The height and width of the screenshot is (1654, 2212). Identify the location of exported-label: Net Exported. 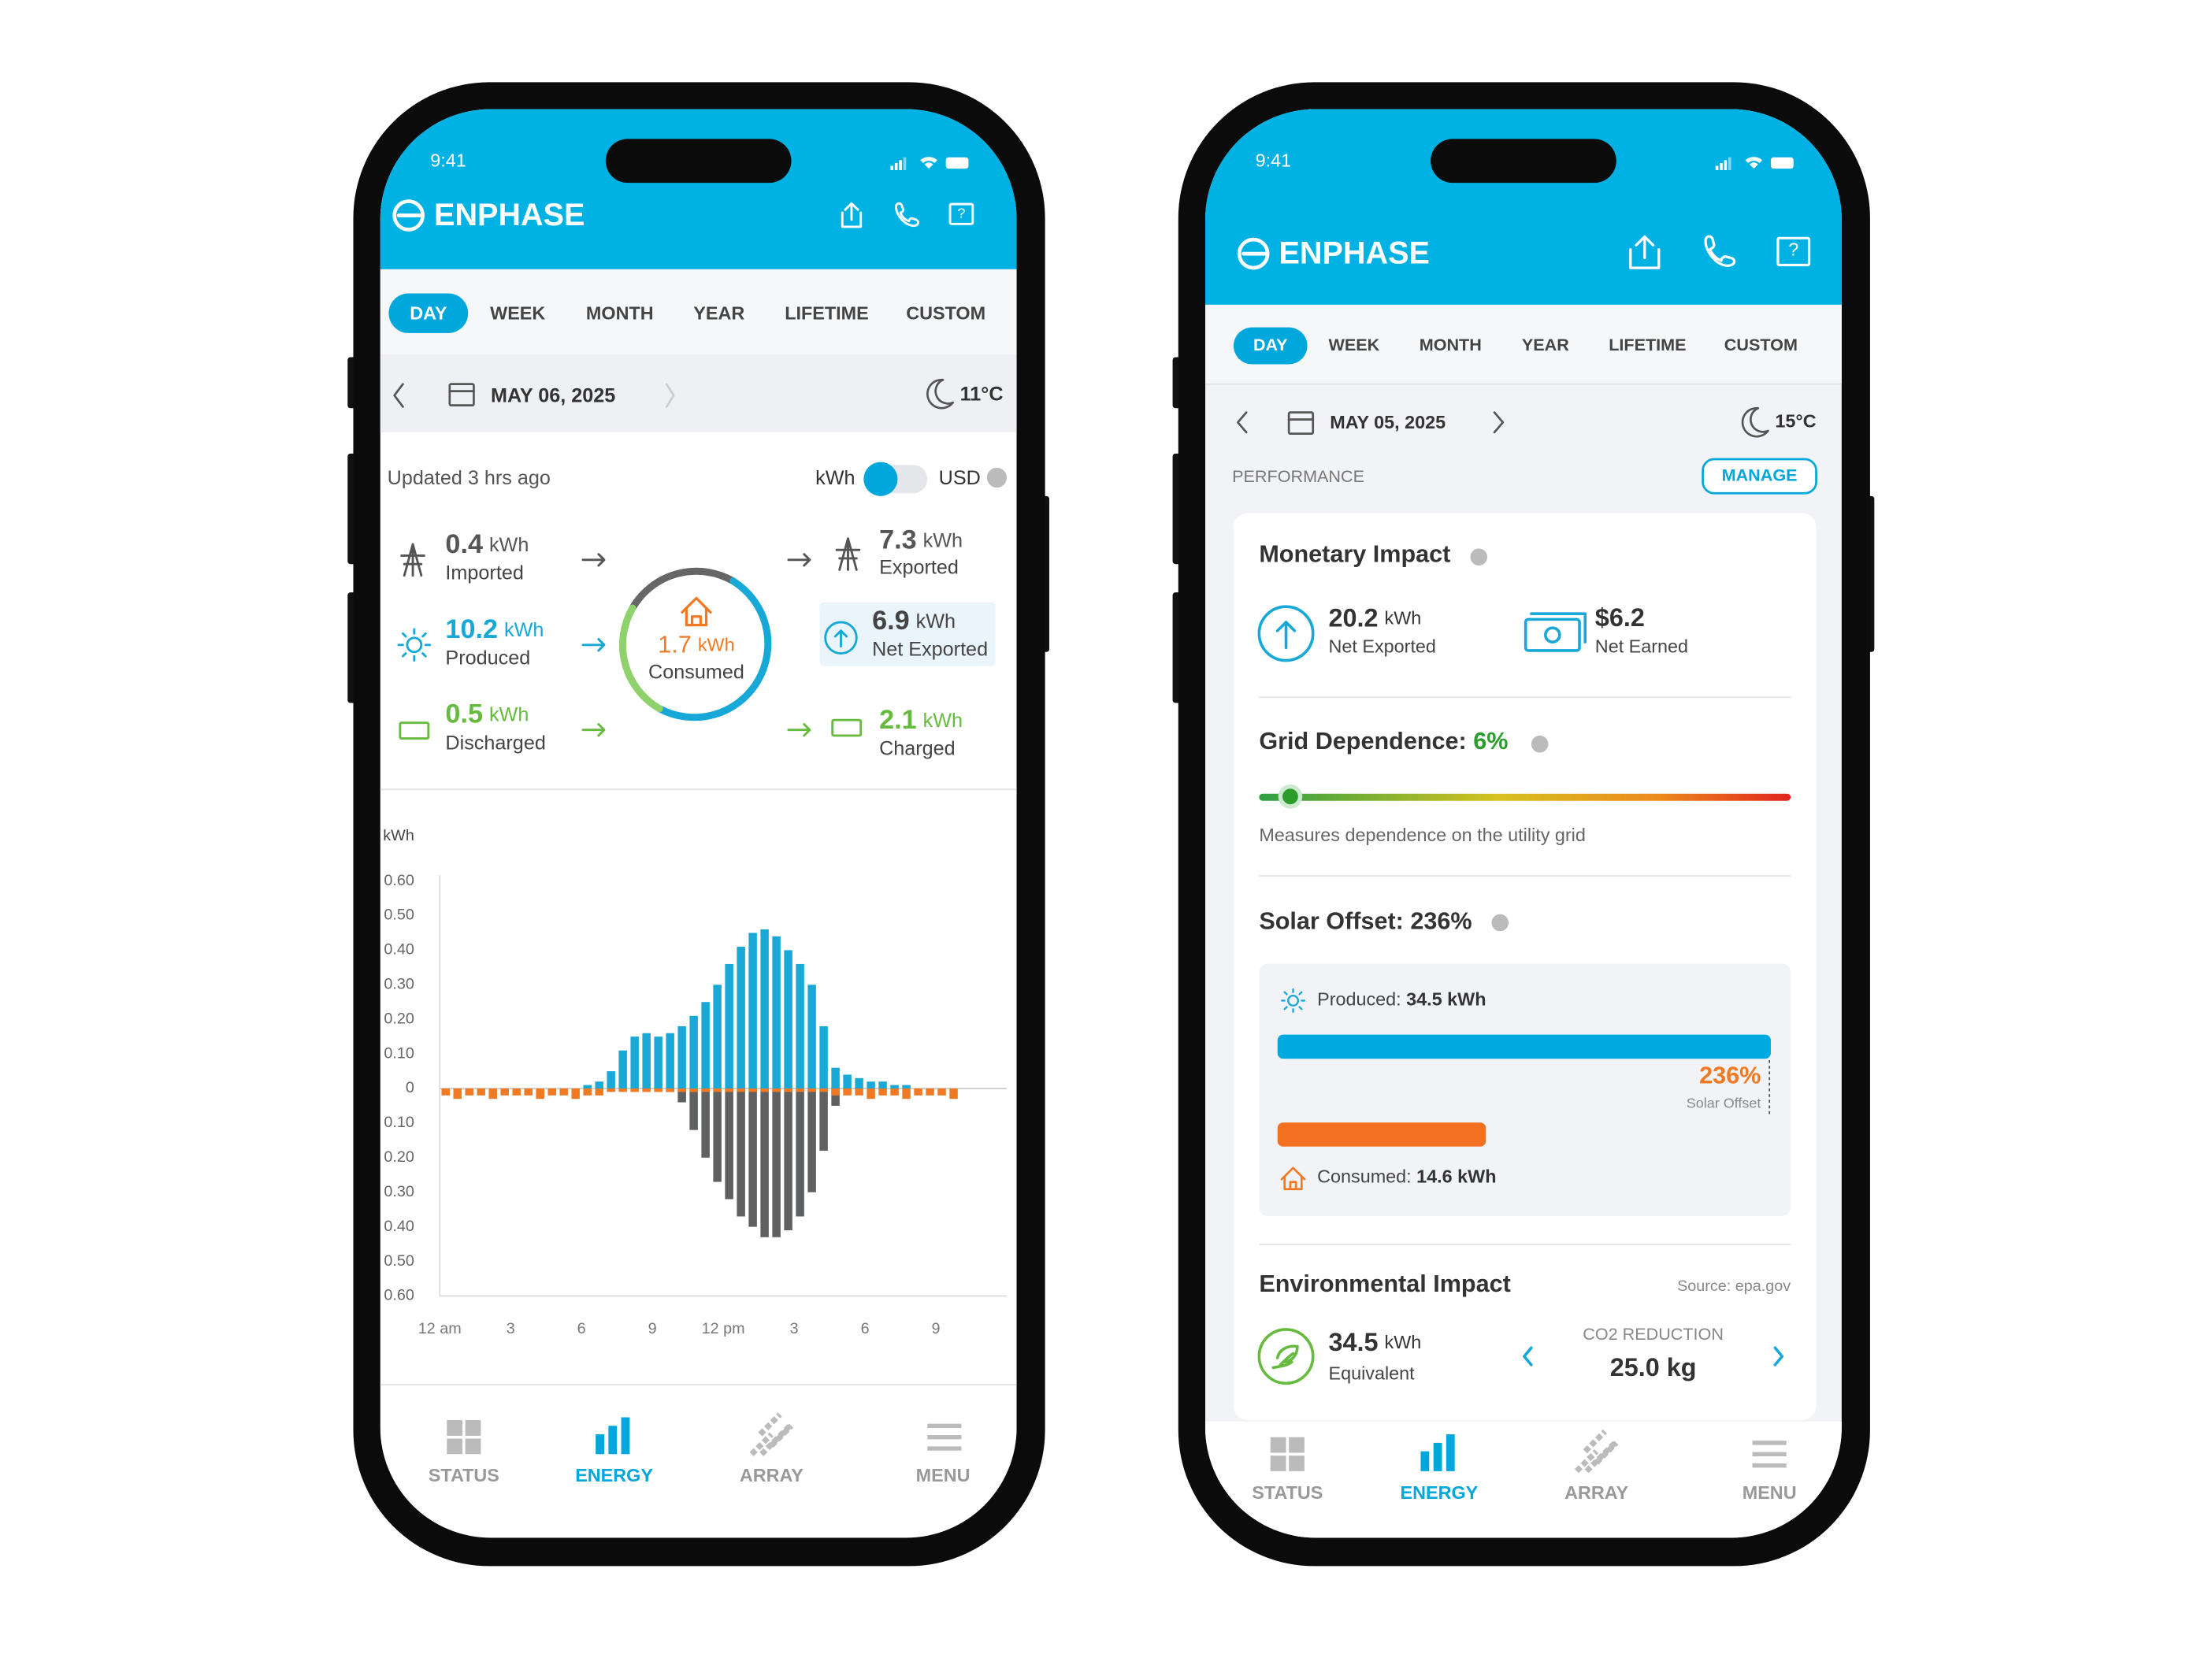
(1382, 646).